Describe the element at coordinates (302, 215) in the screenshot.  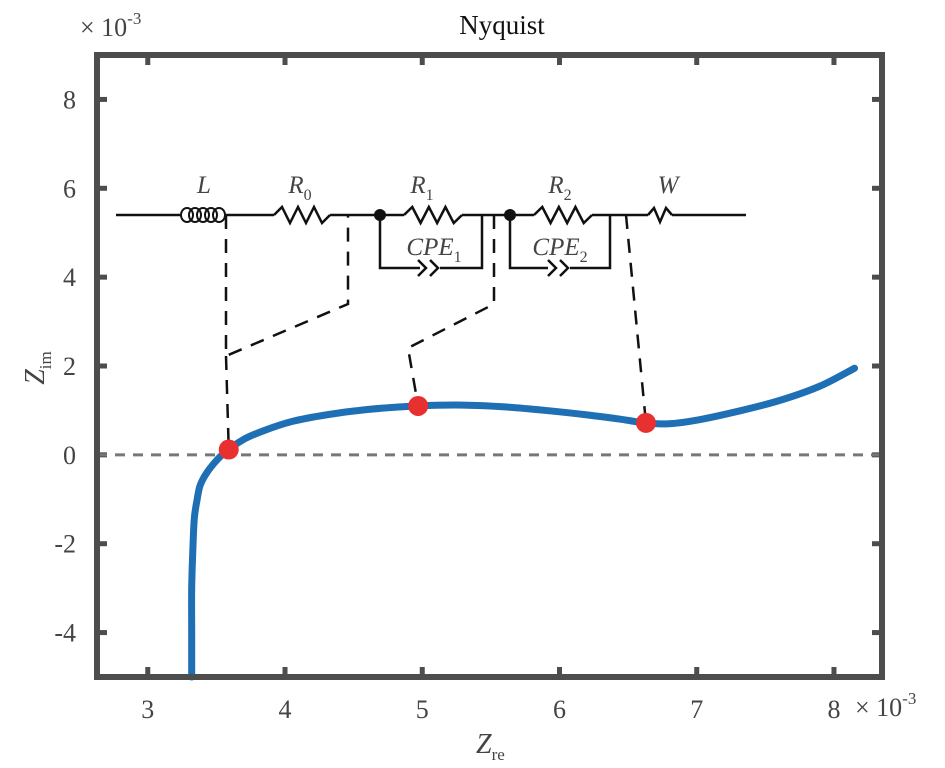
I see `resistor-r0` at that location.